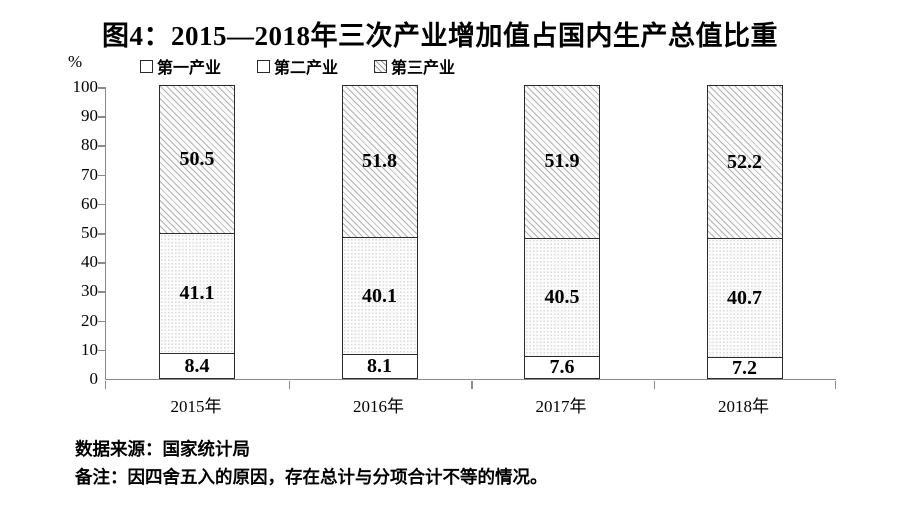 This screenshot has height=518, width=900. I want to click on segment-secondary-2015: 41.1, so click(197, 293).